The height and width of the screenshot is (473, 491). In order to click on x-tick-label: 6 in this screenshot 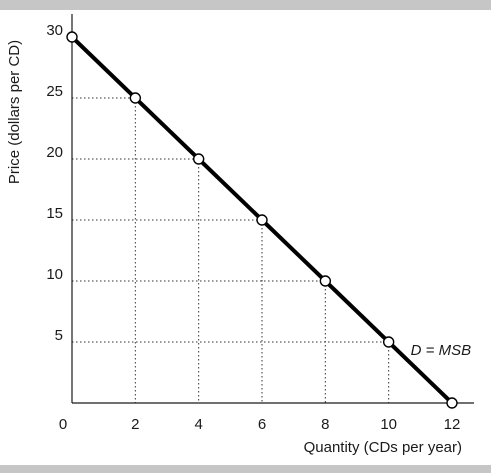, I will do `click(262, 424)`.